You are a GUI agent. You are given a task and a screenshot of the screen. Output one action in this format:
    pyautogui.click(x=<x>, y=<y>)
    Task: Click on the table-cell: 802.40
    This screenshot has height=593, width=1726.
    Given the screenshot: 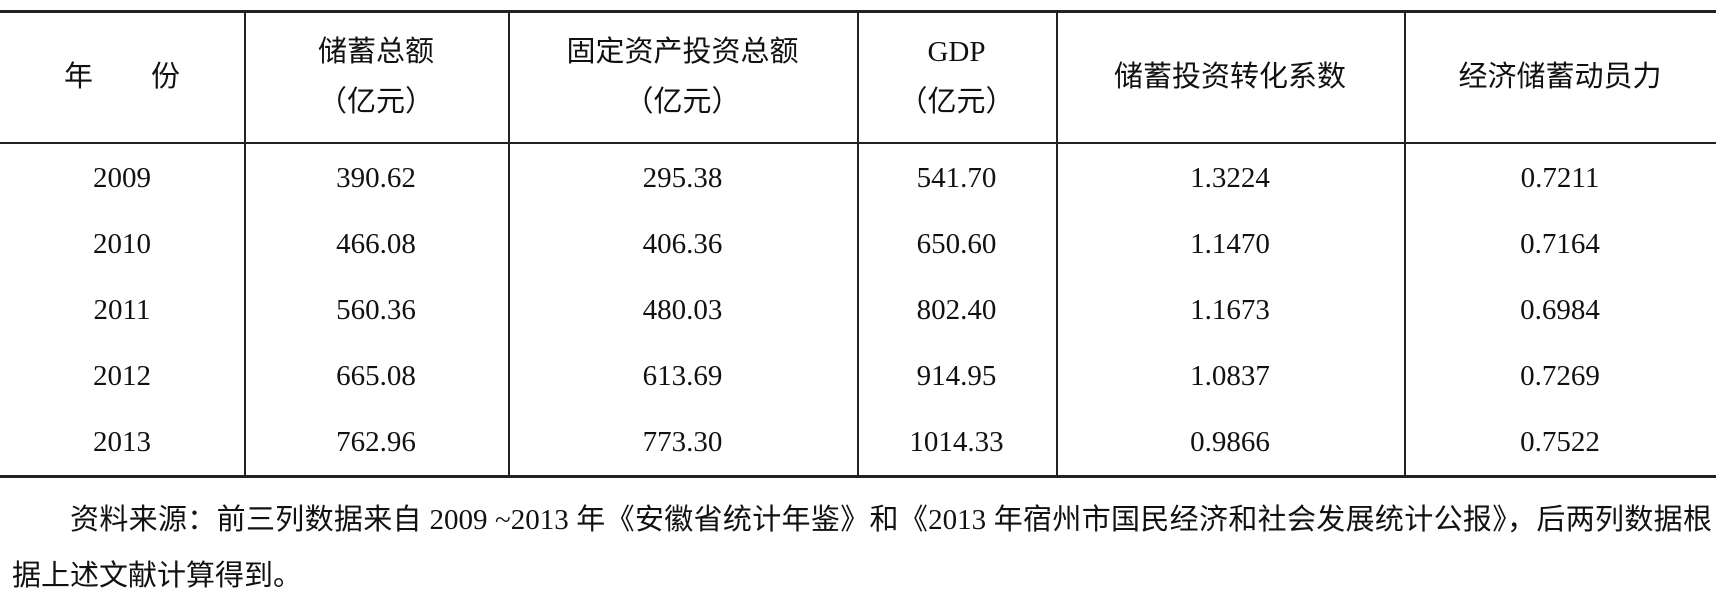 What is the action you would take?
    pyautogui.click(x=956, y=310)
    